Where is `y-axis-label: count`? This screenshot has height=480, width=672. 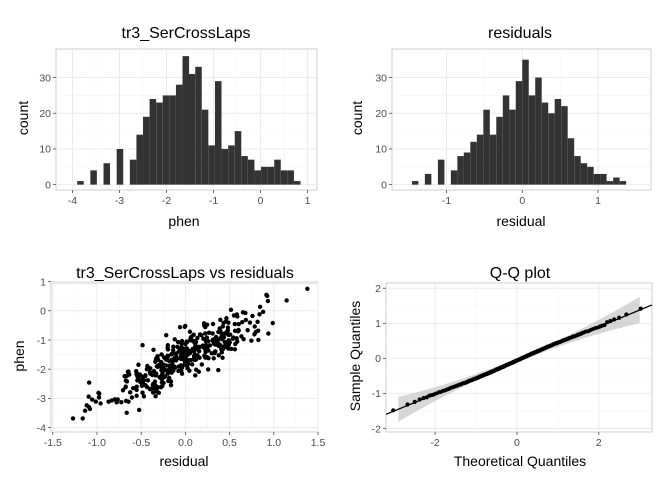
y-axis-label: count is located at coordinates (357, 118).